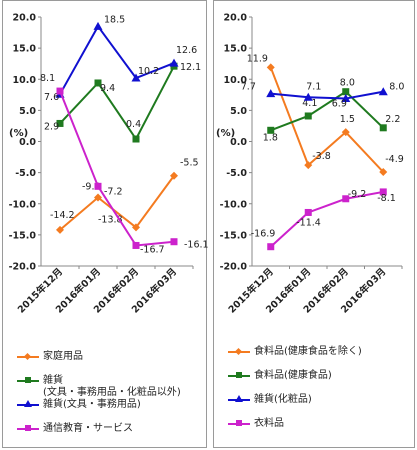 The width and height of the screenshot is (417, 450). I want to click on legend-item: 食料品(健康食品を除く), so click(295, 352).